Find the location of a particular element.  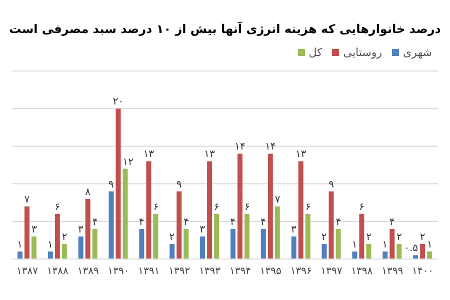

x-tick-label: ۱۳۹۳ is located at coordinates (210, 272).